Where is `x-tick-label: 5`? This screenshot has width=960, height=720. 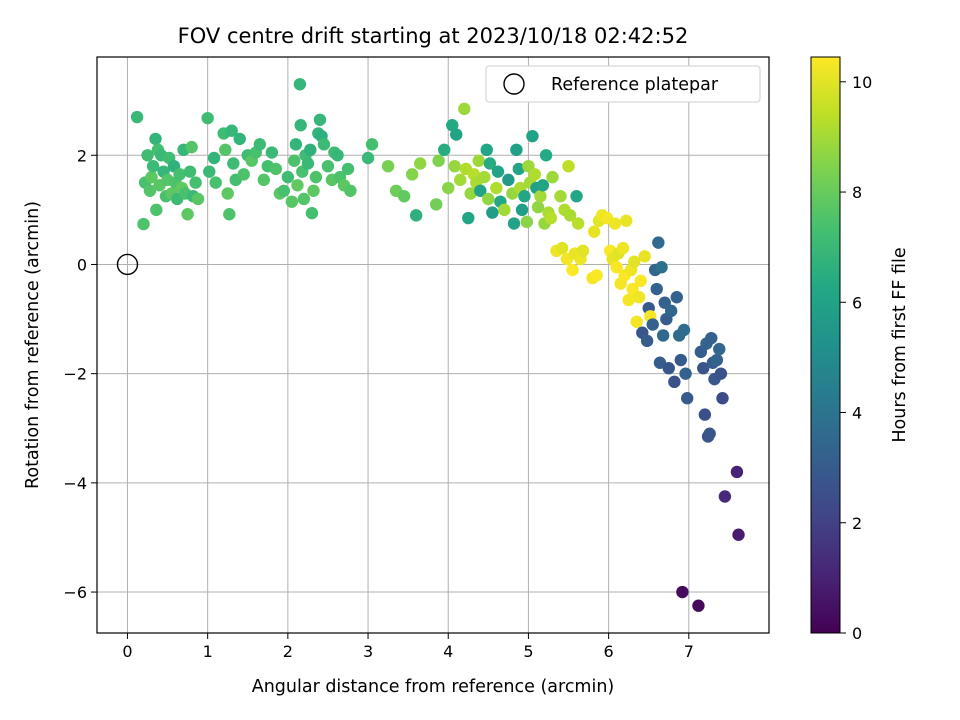 x-tick-label: 5 is located at coordinates (528, 651).